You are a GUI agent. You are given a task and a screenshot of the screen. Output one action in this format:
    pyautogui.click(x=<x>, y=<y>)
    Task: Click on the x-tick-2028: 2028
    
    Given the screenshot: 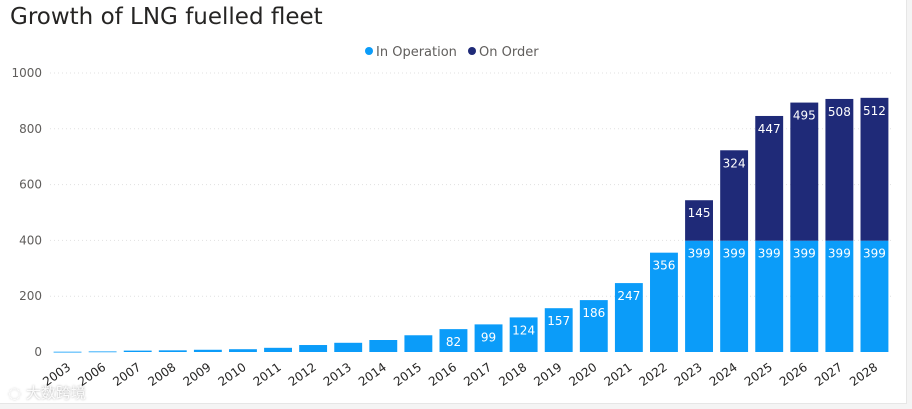 What is the action you would take?
    pyautogui.click(x=863, y=374)
    